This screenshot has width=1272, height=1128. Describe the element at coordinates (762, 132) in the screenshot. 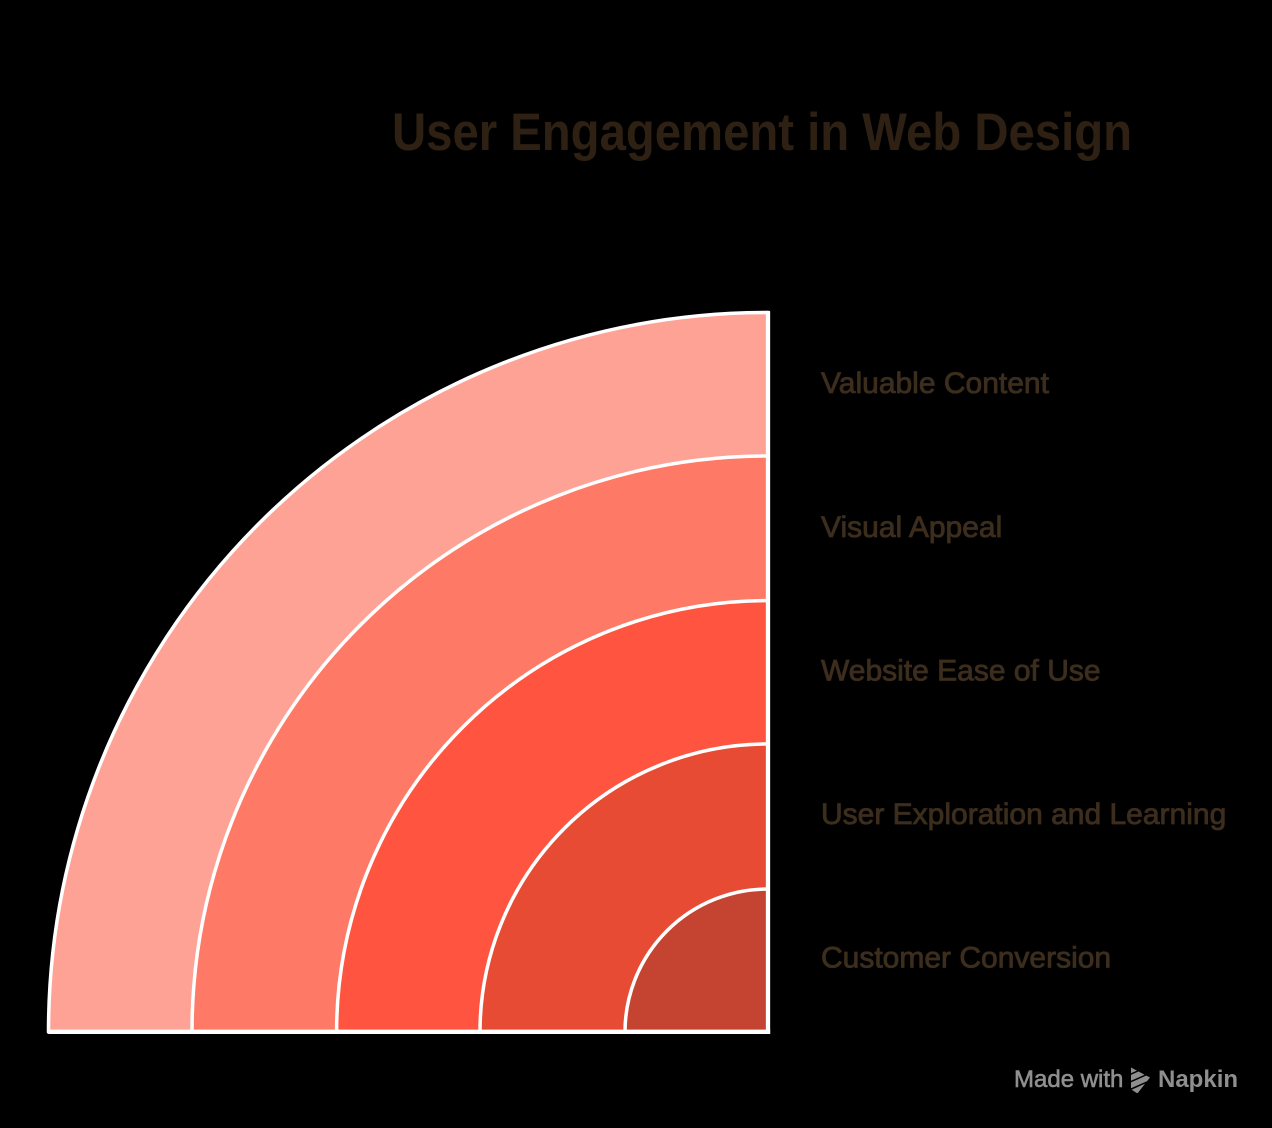

I see `svg-text: User Engagement in Web Design` at that location.